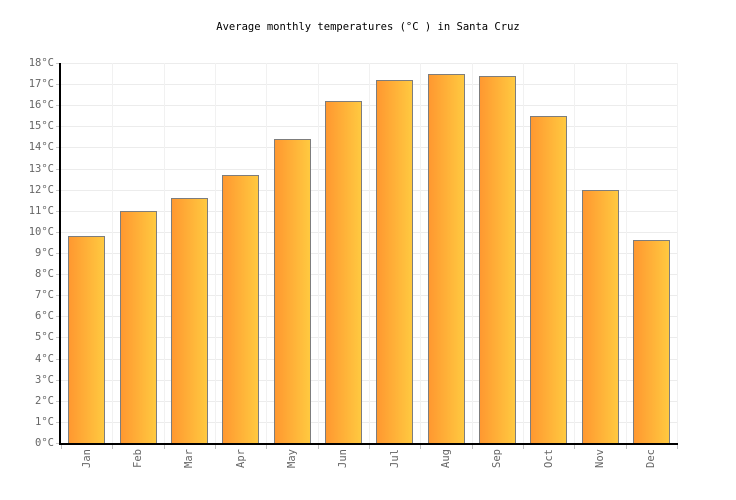 The height and width of the screenshot is (500, 736). What do you see at coordinates (41, 232) in the screenshot?
I see `y-axis-label: 10°C` at bounding box center [41, 232].